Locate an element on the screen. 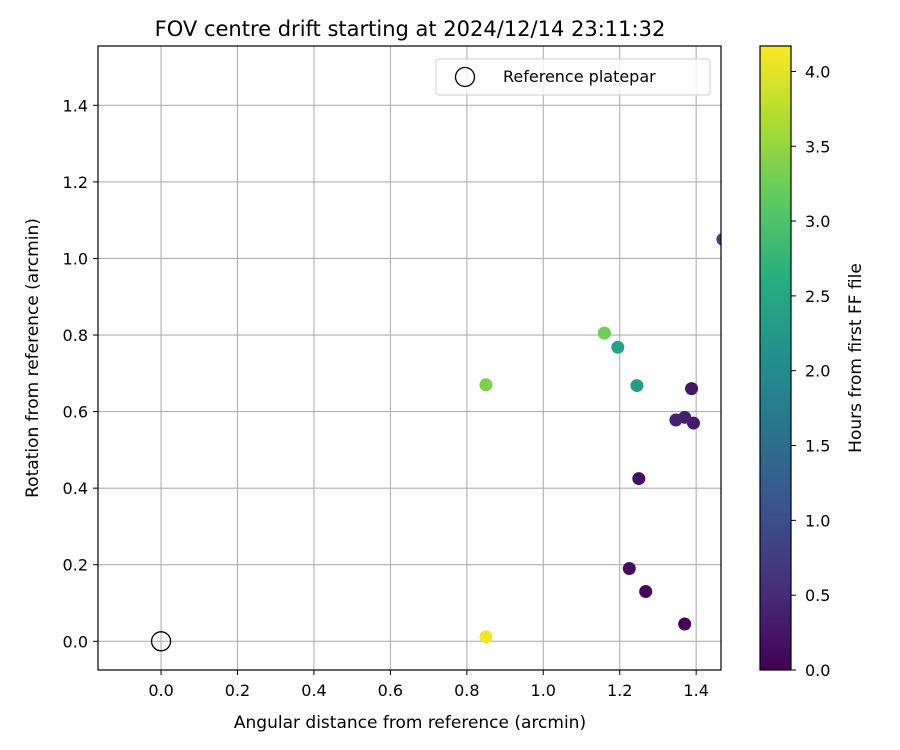  colorbar-tick-label: 1.5 is located at coordinates (817, 446).